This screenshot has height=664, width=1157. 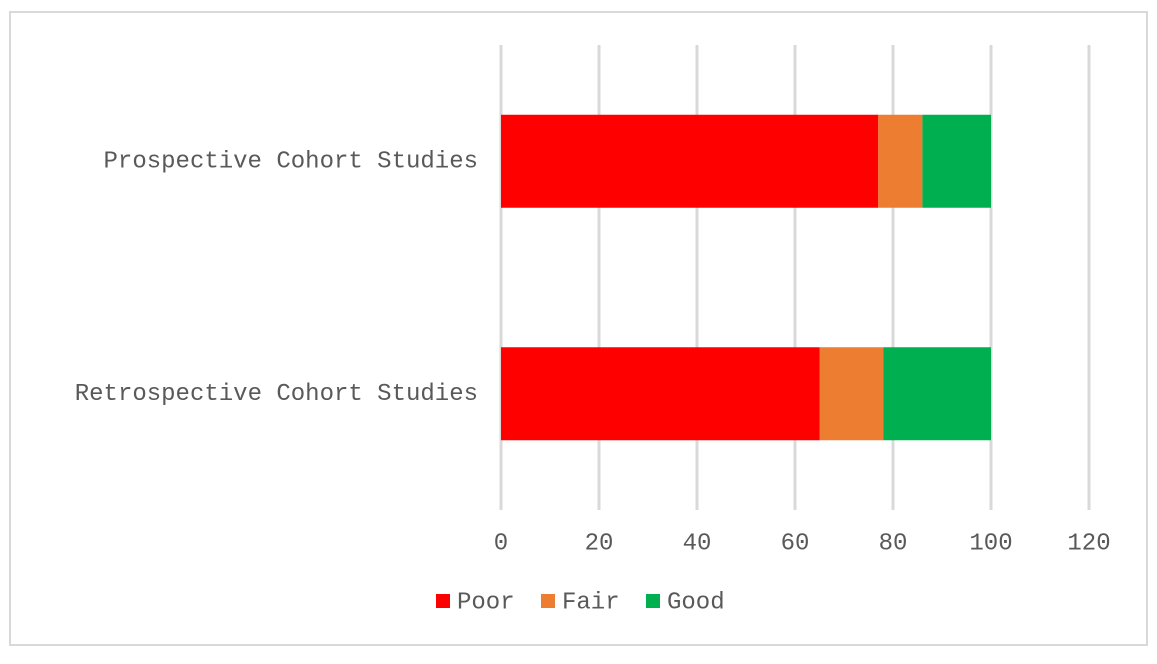 What do you see at coordinates (276, 394) in the screenshot?
I see `y-tick-label: Retrospective Cohort Studies` at bounding box center [276, 394].